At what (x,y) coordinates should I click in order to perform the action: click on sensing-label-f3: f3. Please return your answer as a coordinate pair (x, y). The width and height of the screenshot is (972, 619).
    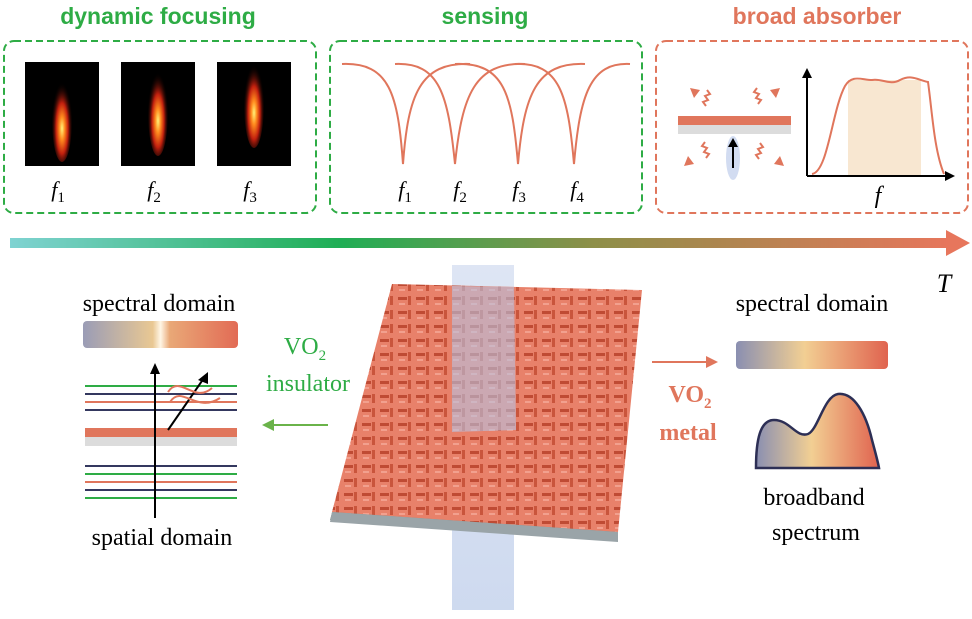
    Looking at the image, I should click on (519, 191).